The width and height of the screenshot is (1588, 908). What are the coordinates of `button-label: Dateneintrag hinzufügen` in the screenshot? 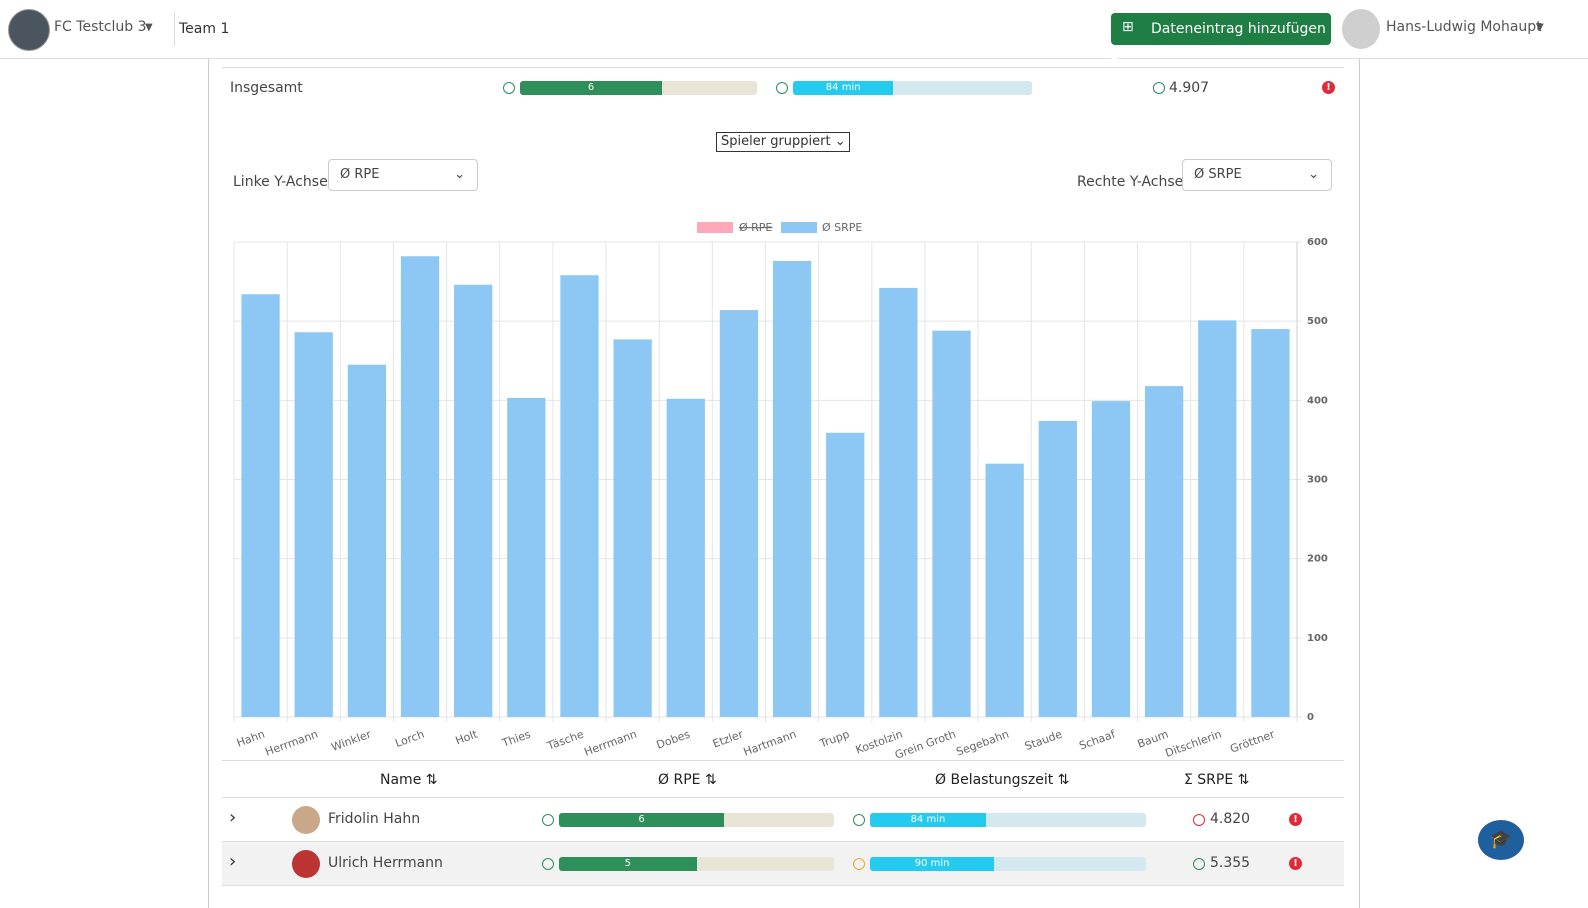 It's located at (1238, 29).